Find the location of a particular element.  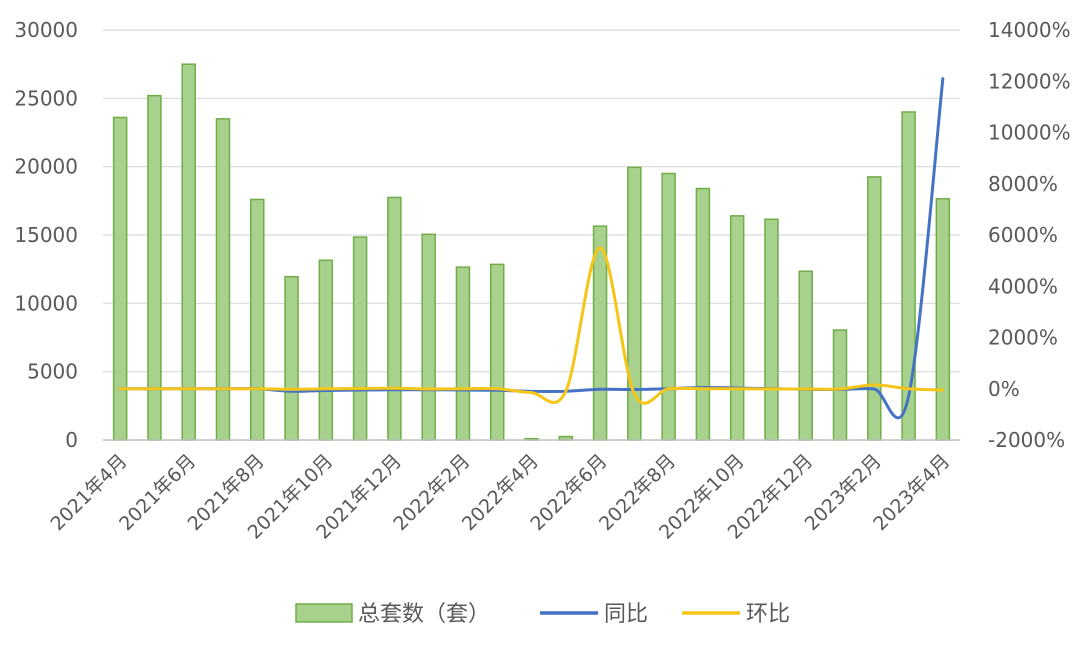

y-left-tick-label: 25000 is located at coordinates (46, 98).